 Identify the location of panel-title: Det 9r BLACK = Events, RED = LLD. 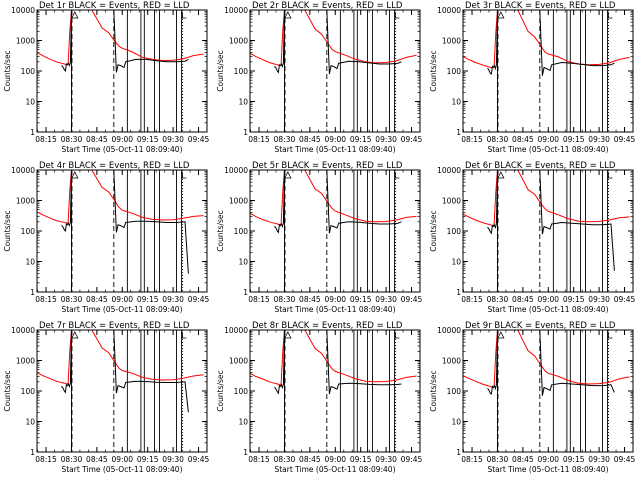
(540, 326).